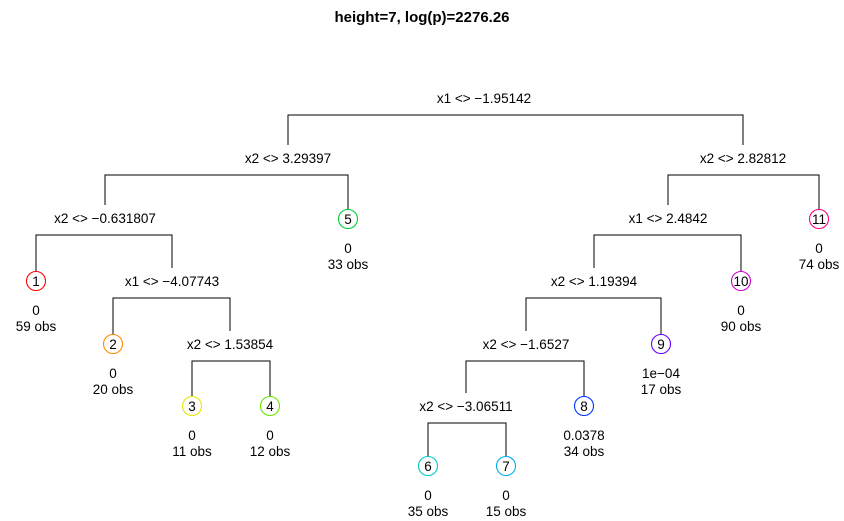 Image resolution: width=844 pixels, height=521 pixels. What do you see at coordinates (226, 191) in the screenshot?
I see `tree-edge-s2` at bounding box center [226, 191].